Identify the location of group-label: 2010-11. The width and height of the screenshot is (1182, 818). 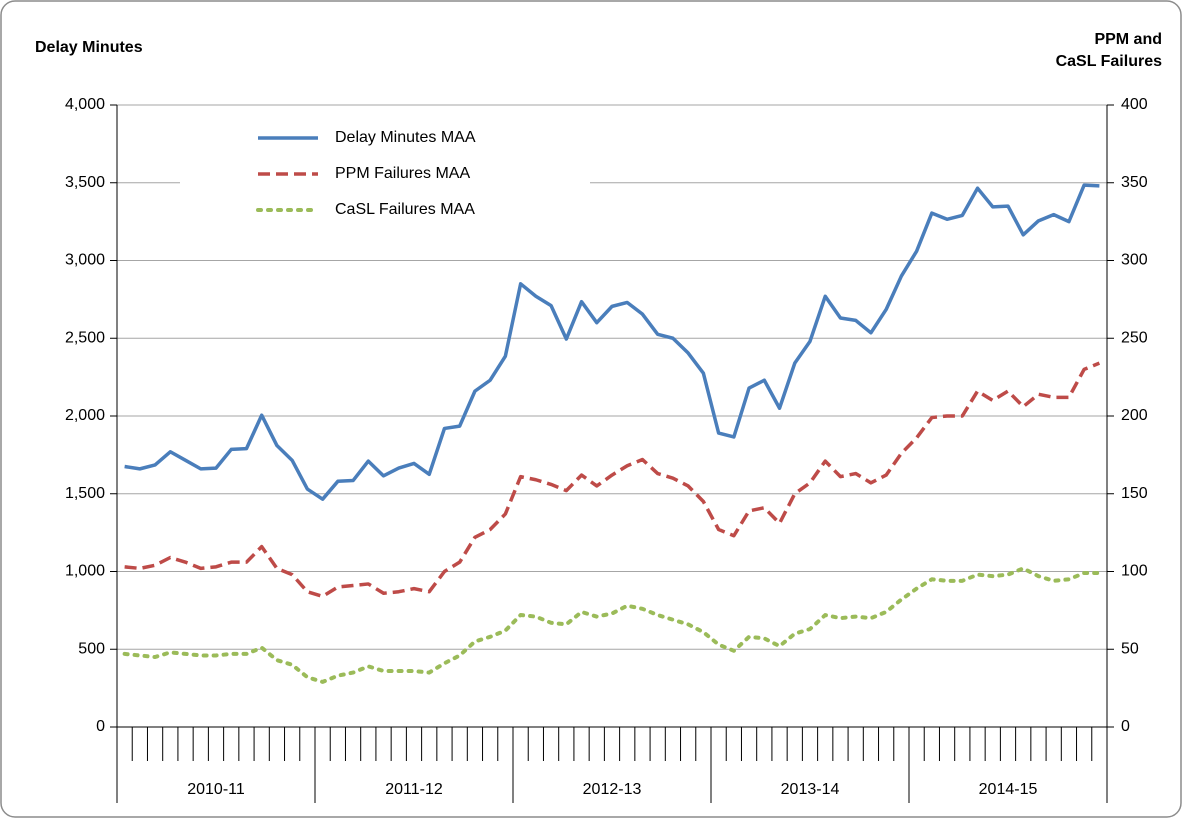
(216, 789).